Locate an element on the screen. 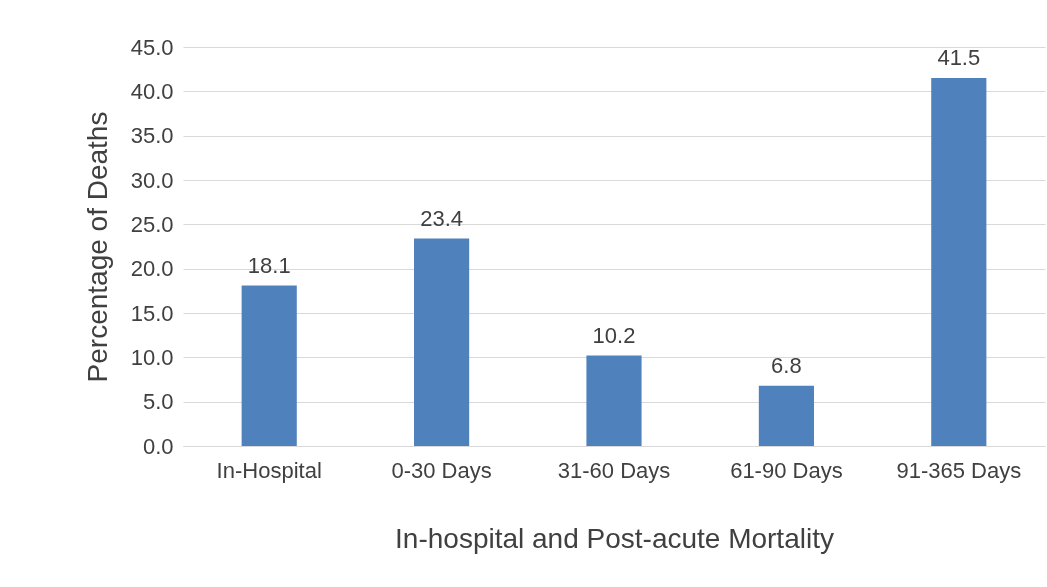  y-tick-label: 20.0 is located at coordinates (152, 269).